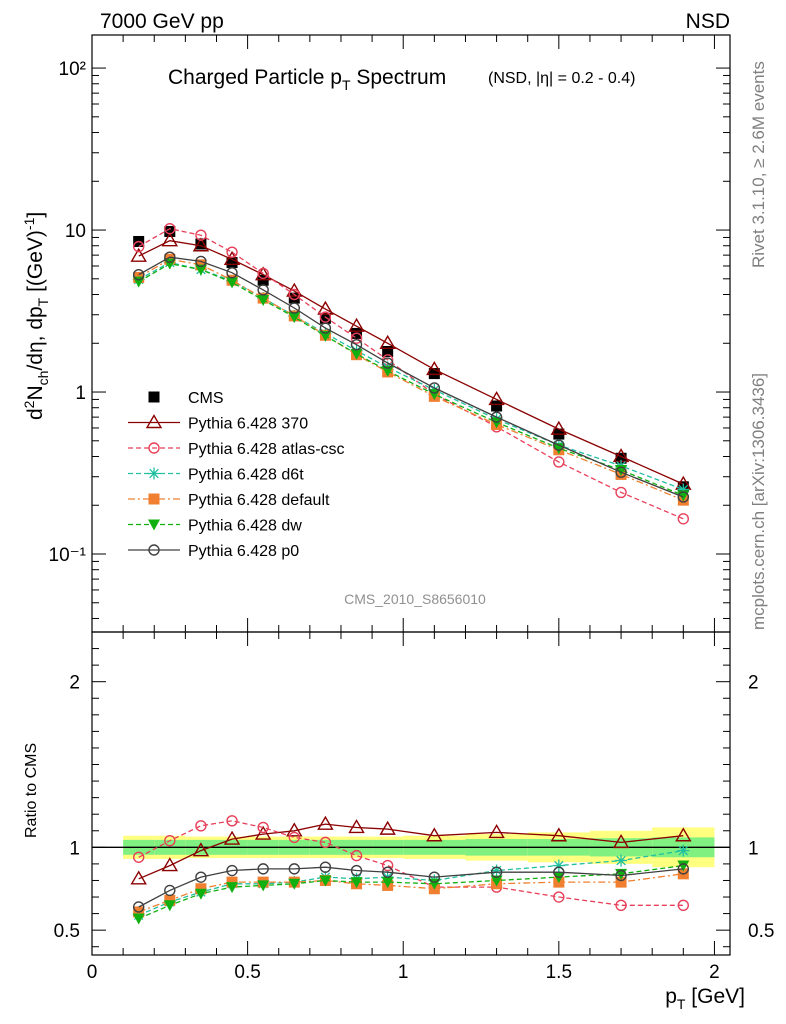 This screenshot has height=1024, width=786. I want to click on chart-subtitle: (NSD, |η| = 0.2 - 0.4), so click(561, 78).